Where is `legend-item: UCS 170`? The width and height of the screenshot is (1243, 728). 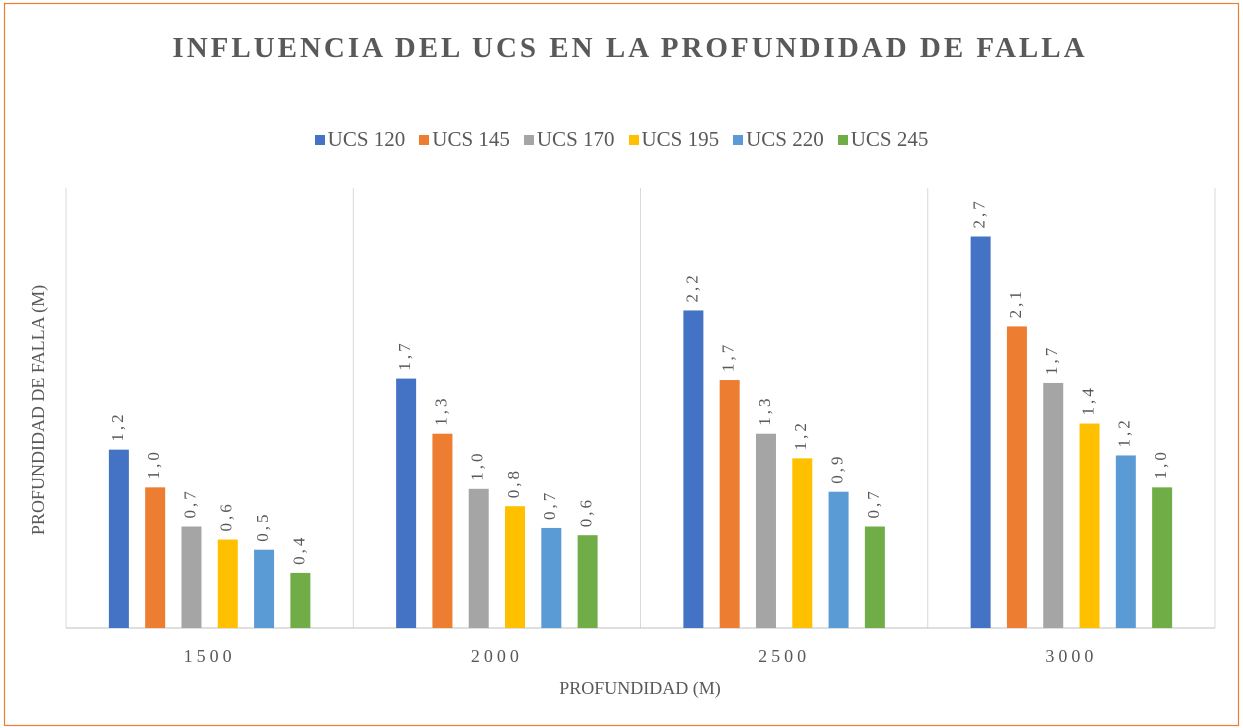 legend-item: UCS 170 is located at coordinates (569, 139).